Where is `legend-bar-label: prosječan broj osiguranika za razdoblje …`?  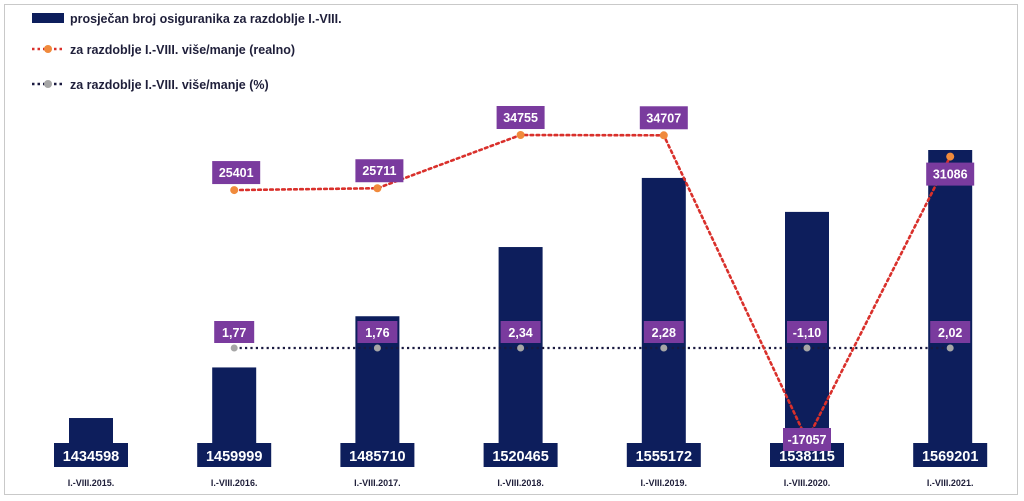
legend-bar-label: prosječan broj osiguranika za razdoblje … is located at coordinates (206, 19).